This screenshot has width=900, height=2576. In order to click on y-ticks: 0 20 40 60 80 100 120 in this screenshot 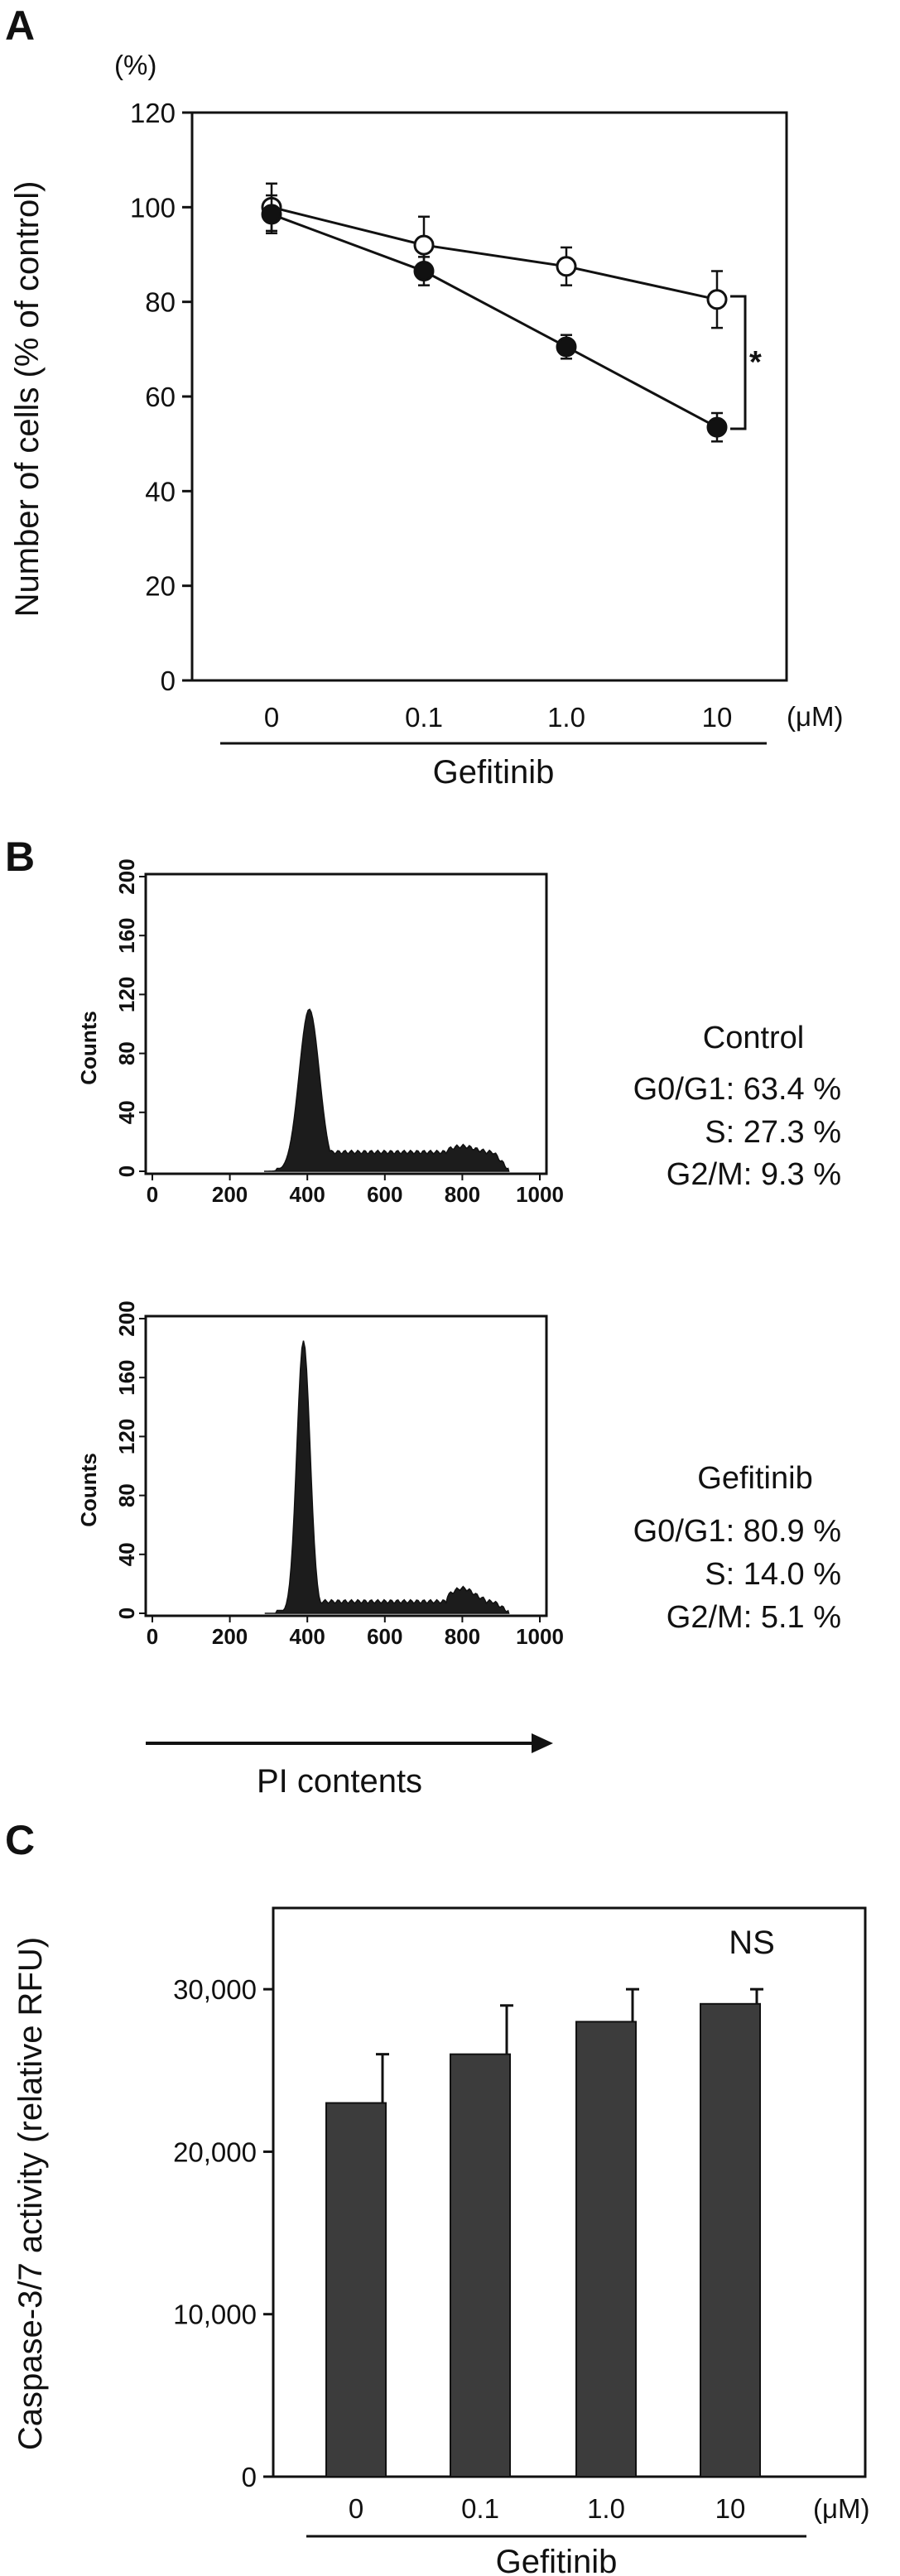, I will do `click(161, 397)`.